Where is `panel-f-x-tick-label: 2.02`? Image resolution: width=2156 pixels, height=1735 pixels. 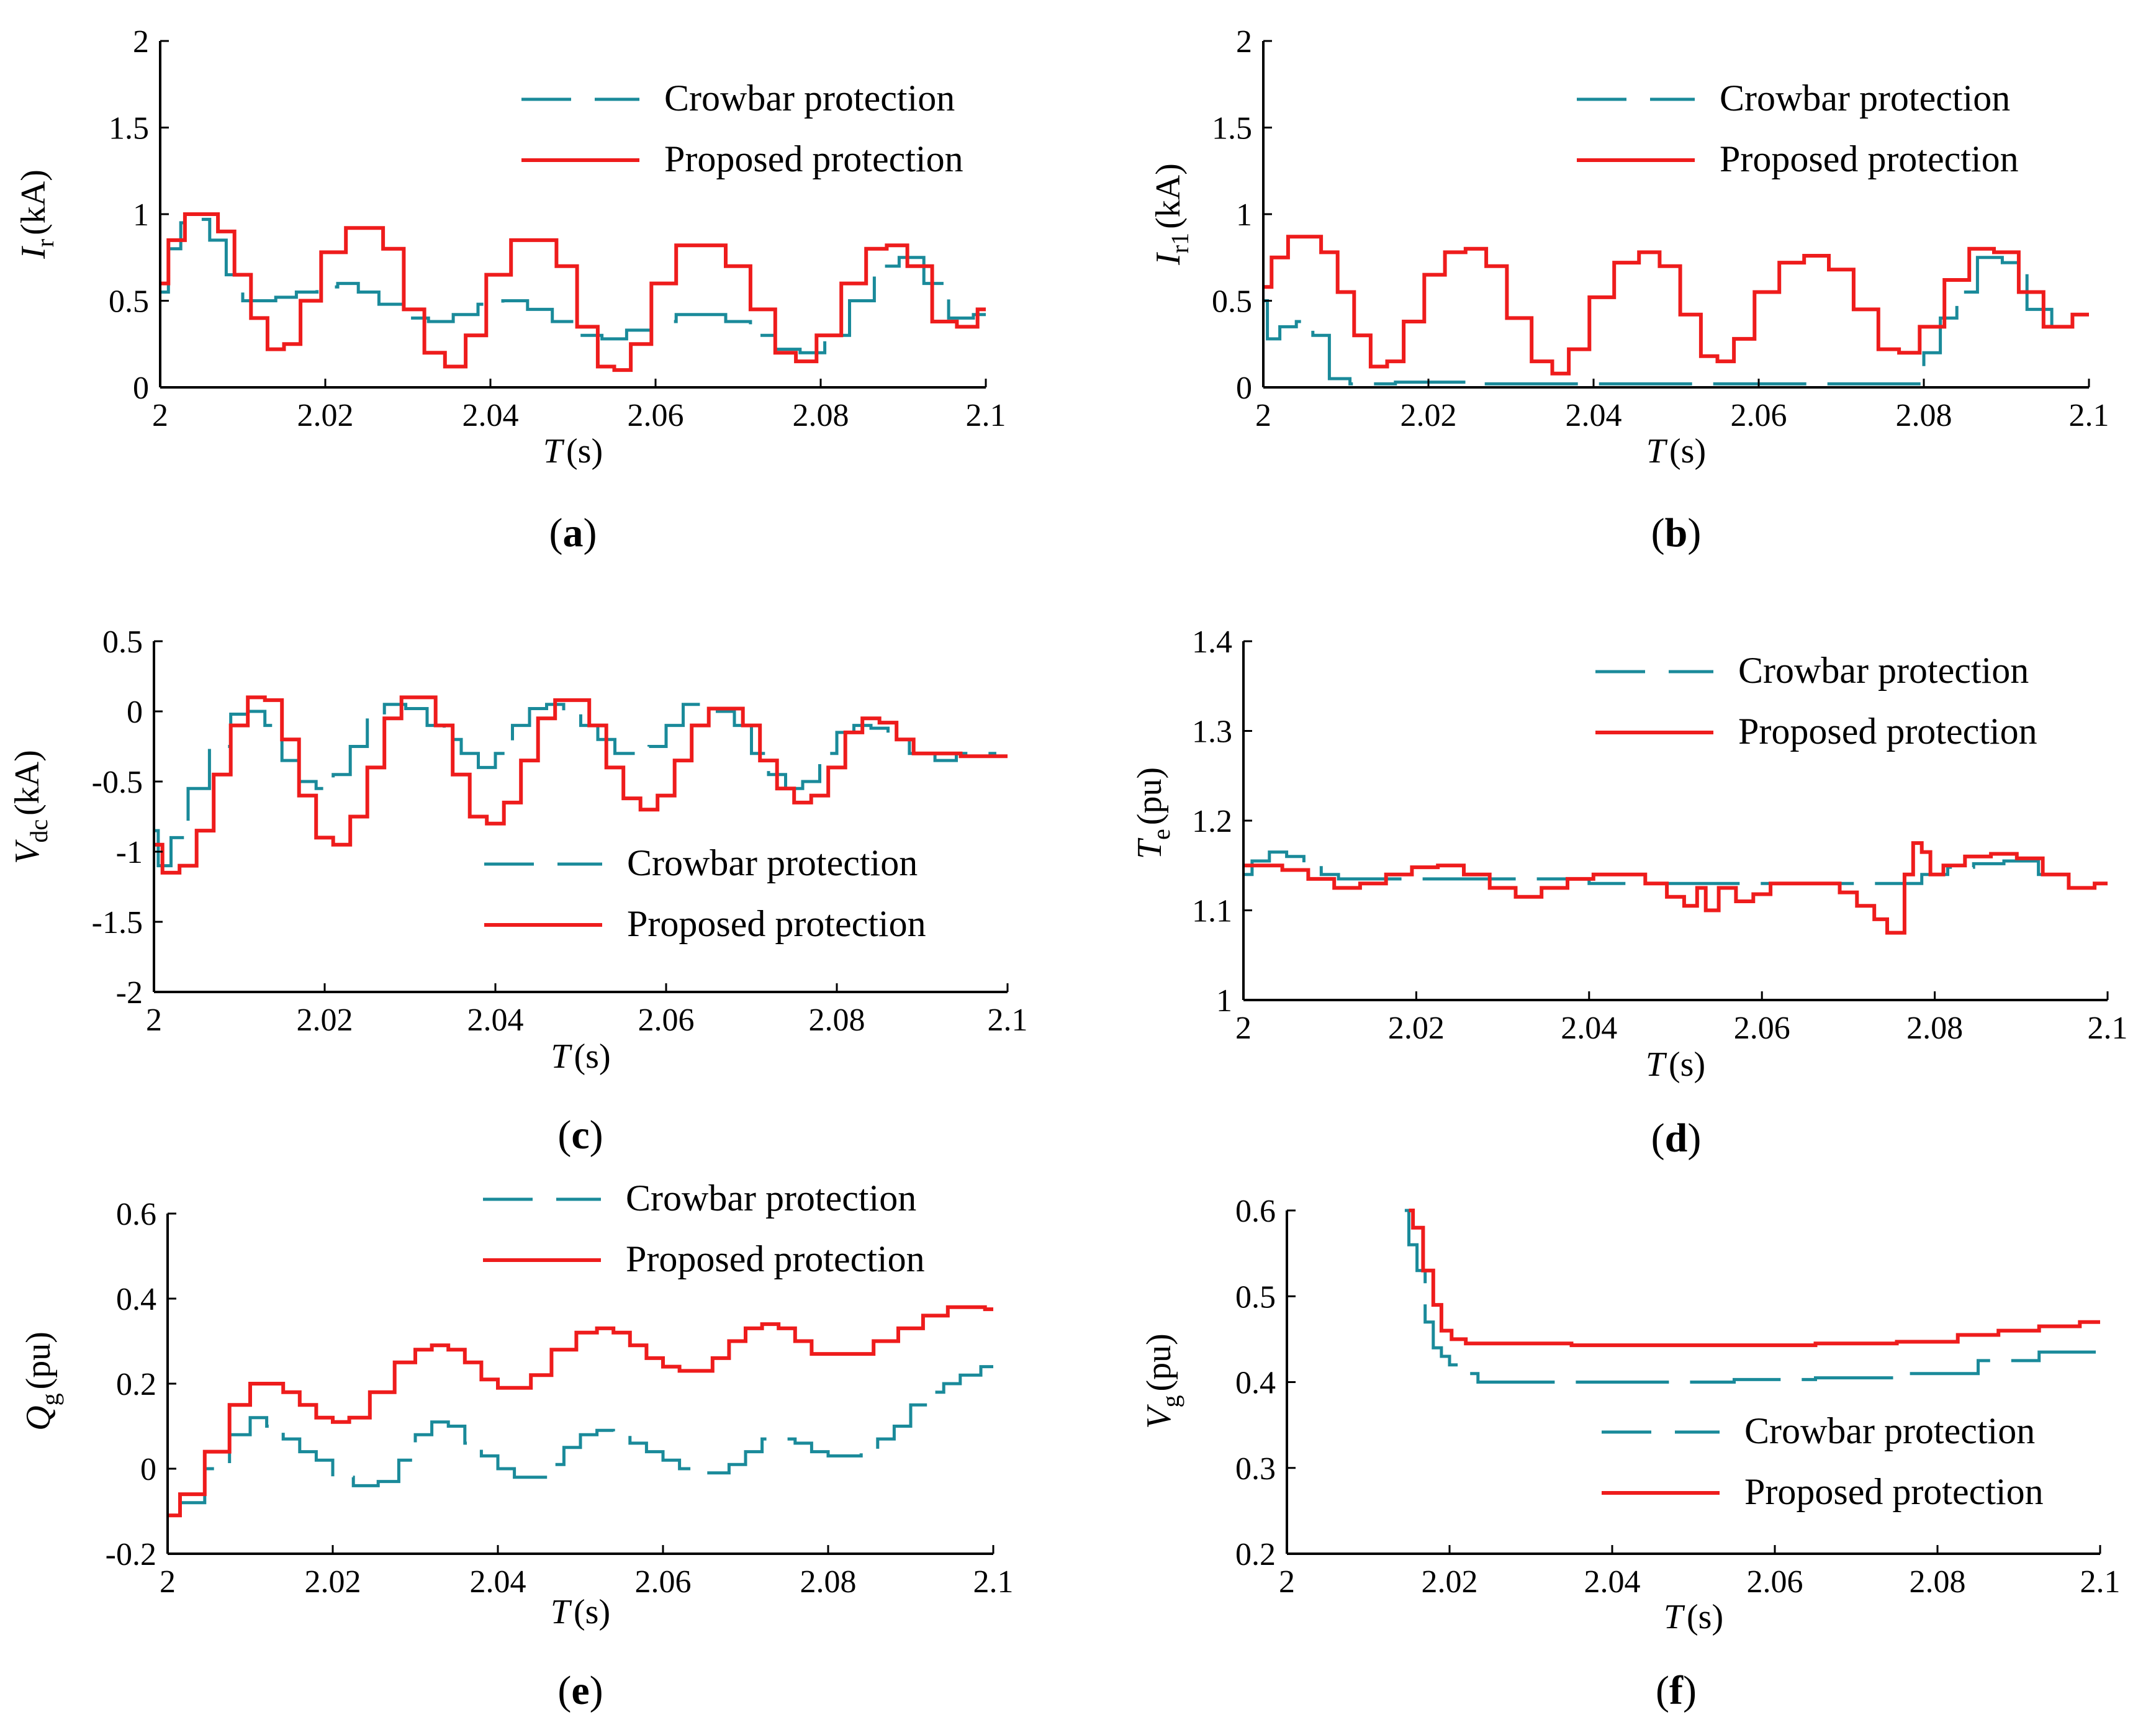 panel-f-x-tick-label: 2.02 is located at coordinates (1450, 1582).